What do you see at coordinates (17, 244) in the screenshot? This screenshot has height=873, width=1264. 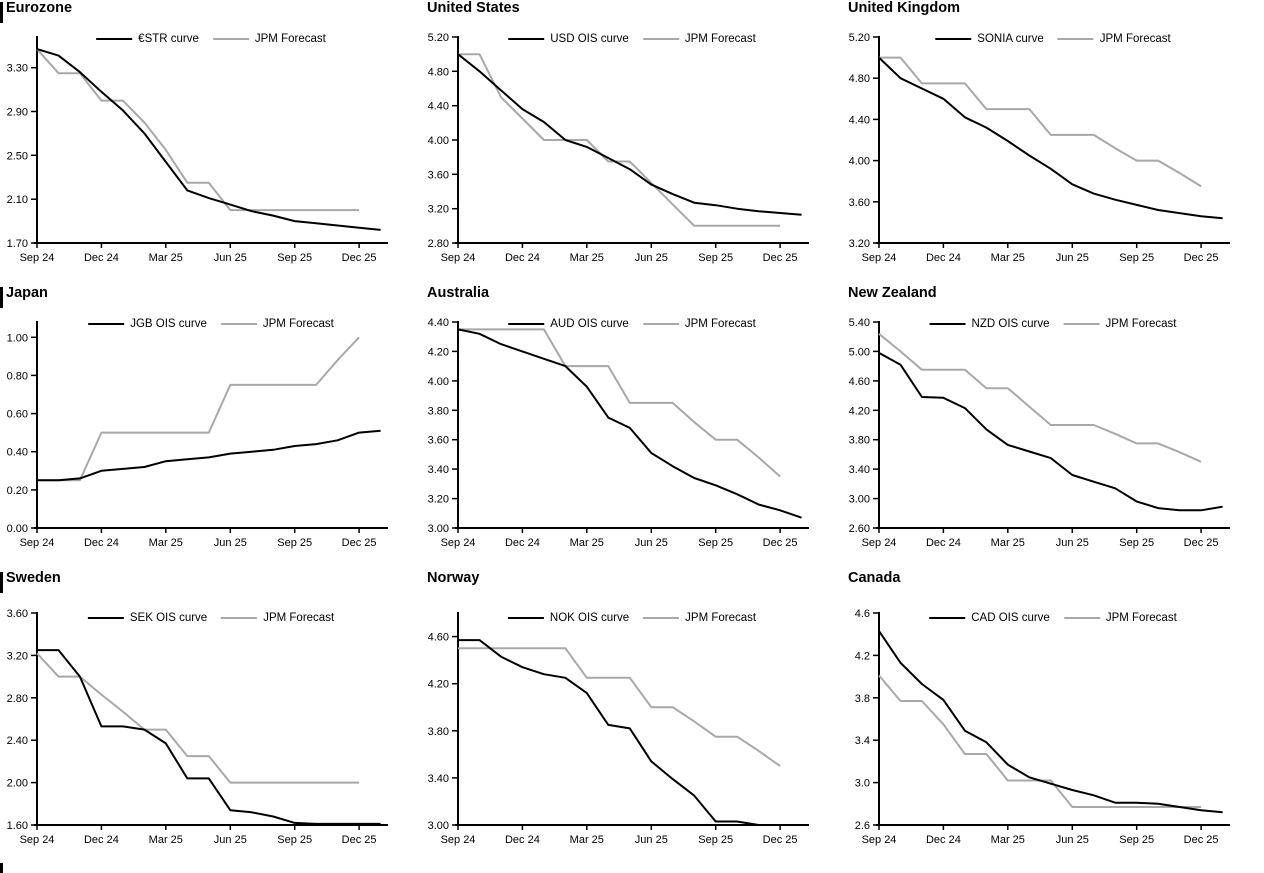 I see `svg-text: 1.70` at bounding box center [17, 244].